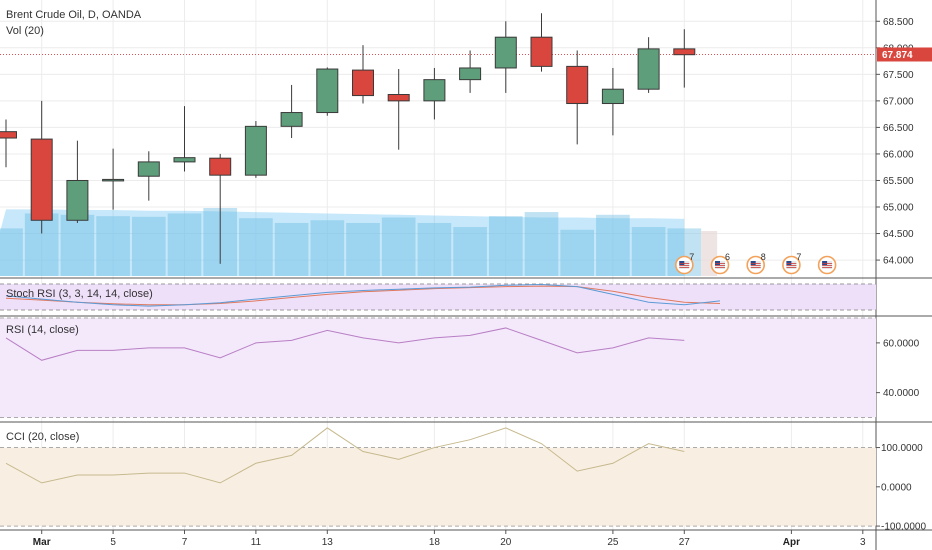  I want to click on time-tick-label: Mar, so click(42, 542).